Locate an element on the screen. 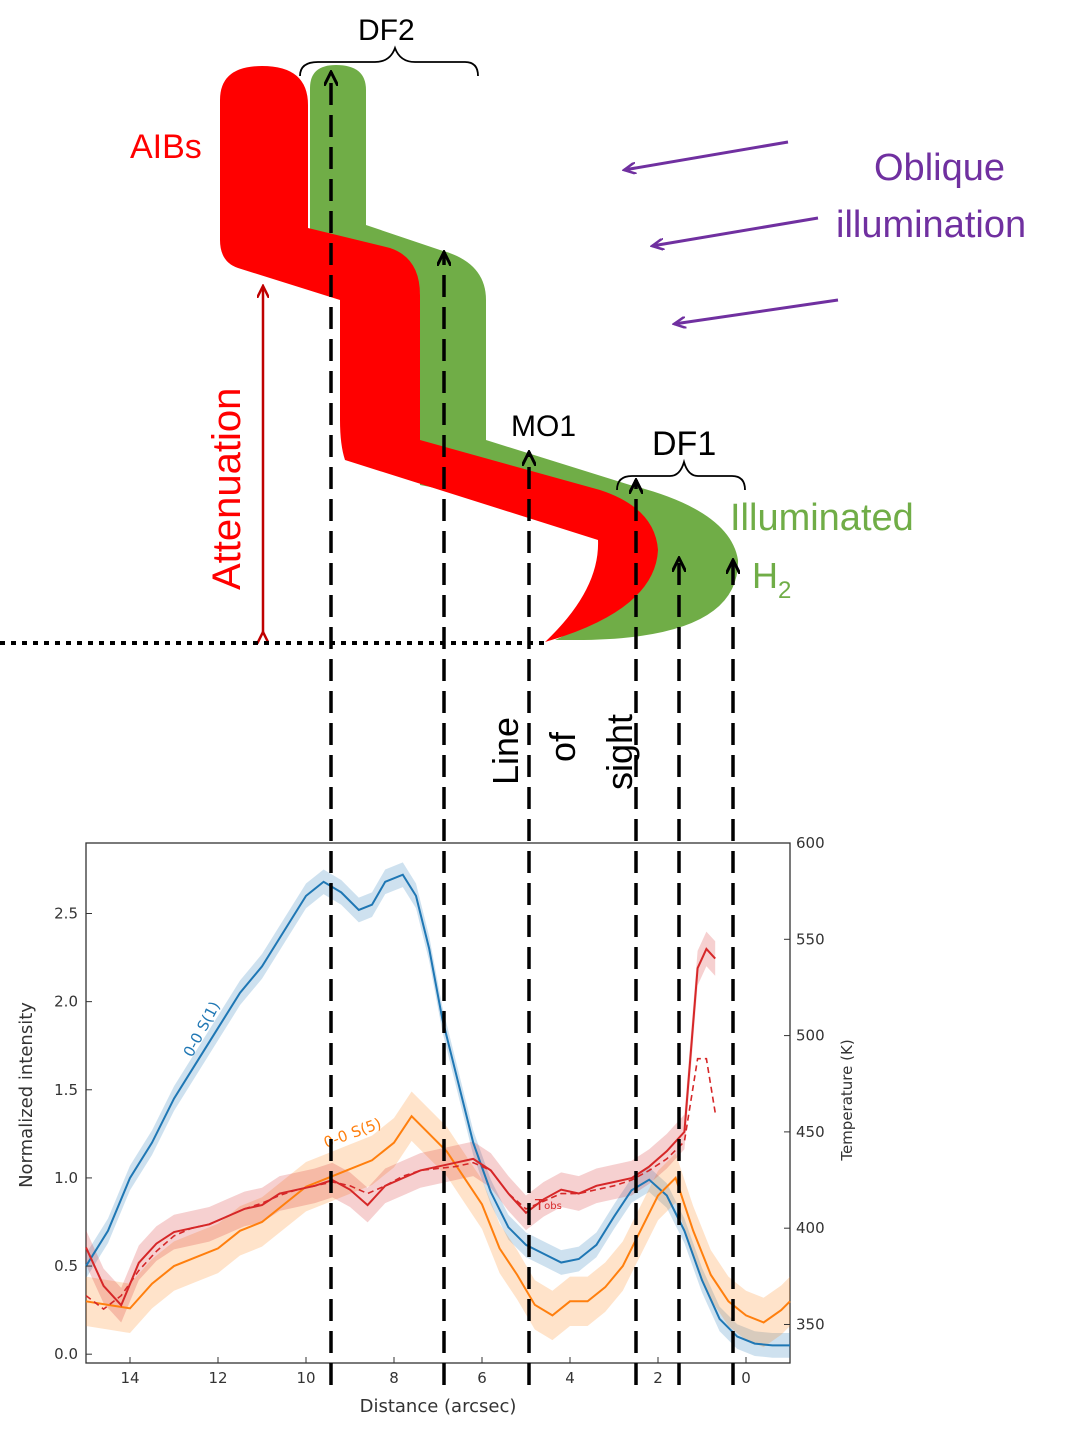  h2-label: H2 is located at coordinates (771, 579).